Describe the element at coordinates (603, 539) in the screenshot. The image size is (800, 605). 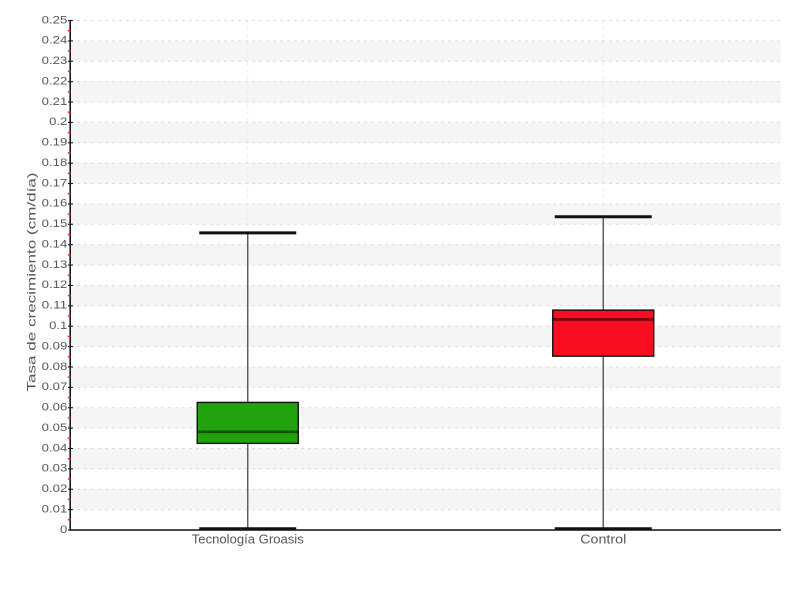
I see `svg-text: Control` at that location.